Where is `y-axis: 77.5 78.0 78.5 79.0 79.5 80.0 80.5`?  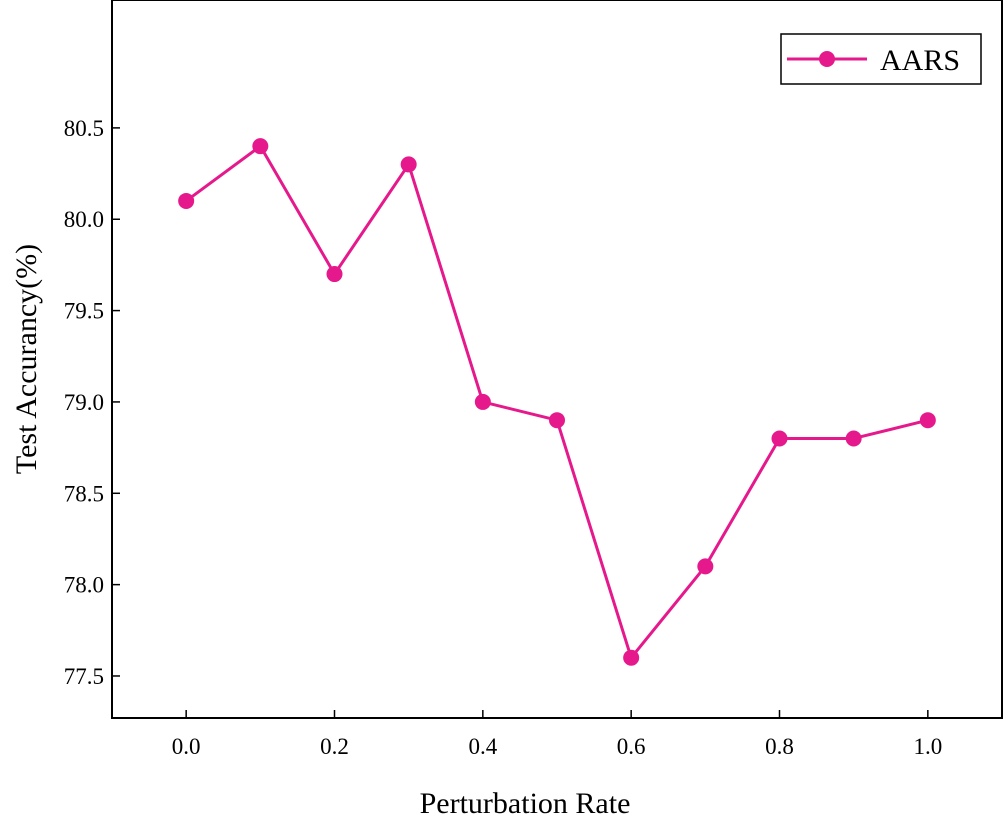
y-axis: 77.5 78.0 78.5 79.0 79.5 80.0 80.5 is located at coordinates (92, 402).